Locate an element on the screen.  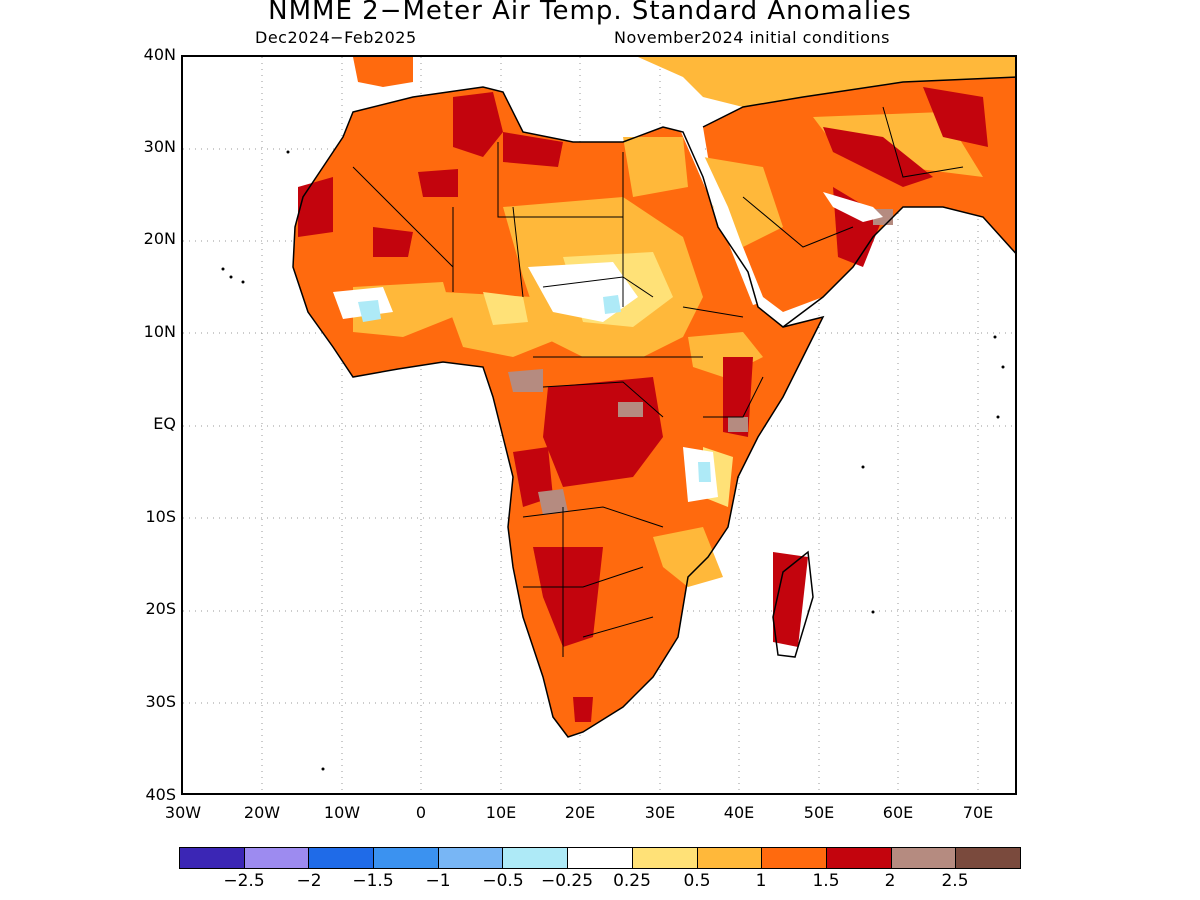
lat-label: 30S is located at coordinates (160, 701).